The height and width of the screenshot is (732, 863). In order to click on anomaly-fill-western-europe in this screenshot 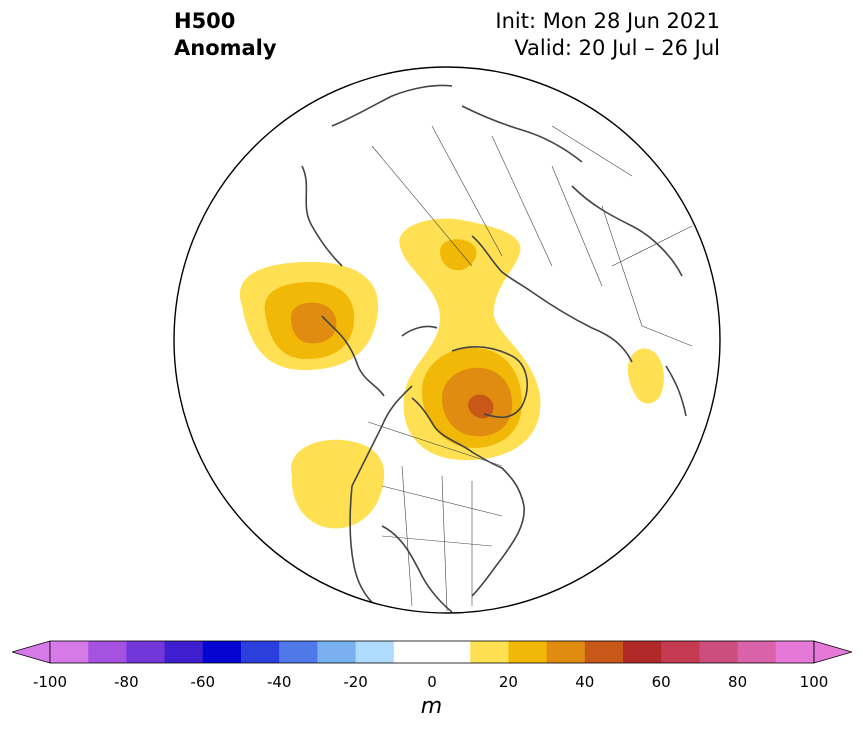, I will do `click(645, 376)`.